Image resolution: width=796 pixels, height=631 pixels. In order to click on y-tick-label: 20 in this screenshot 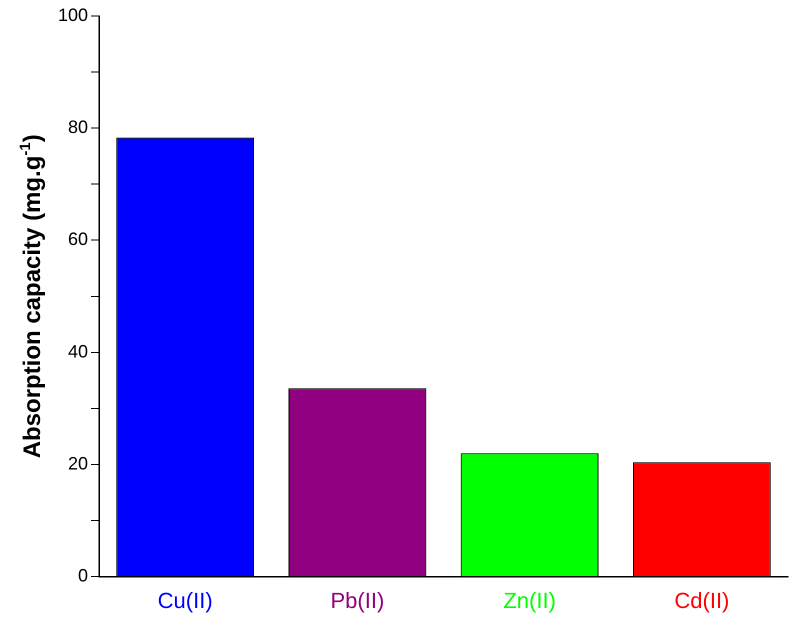, I will do `click(78, 463)`.